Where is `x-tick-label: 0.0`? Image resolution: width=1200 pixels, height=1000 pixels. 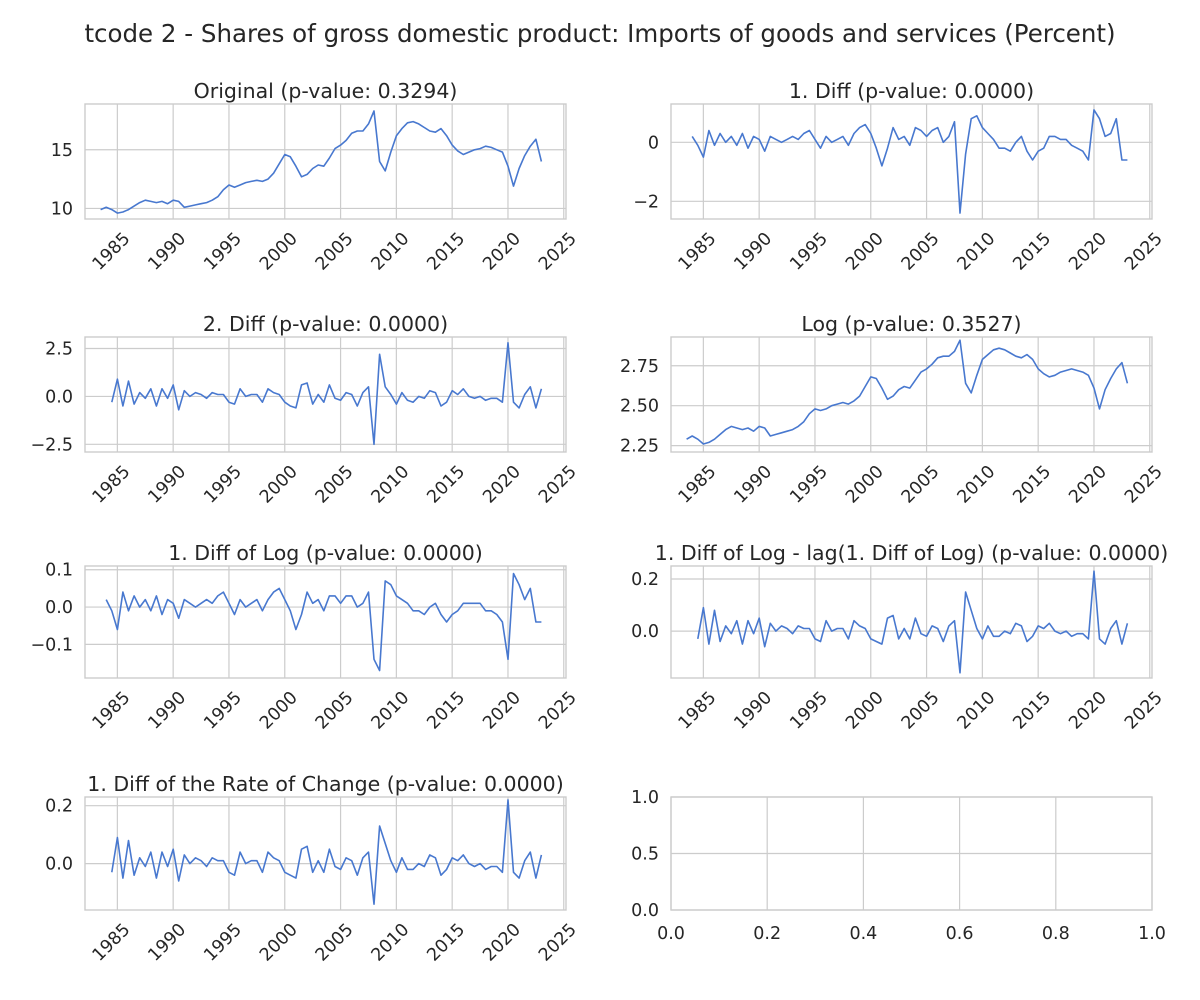
x-tick-label: 0.0 is located at coordinates (671, 934).